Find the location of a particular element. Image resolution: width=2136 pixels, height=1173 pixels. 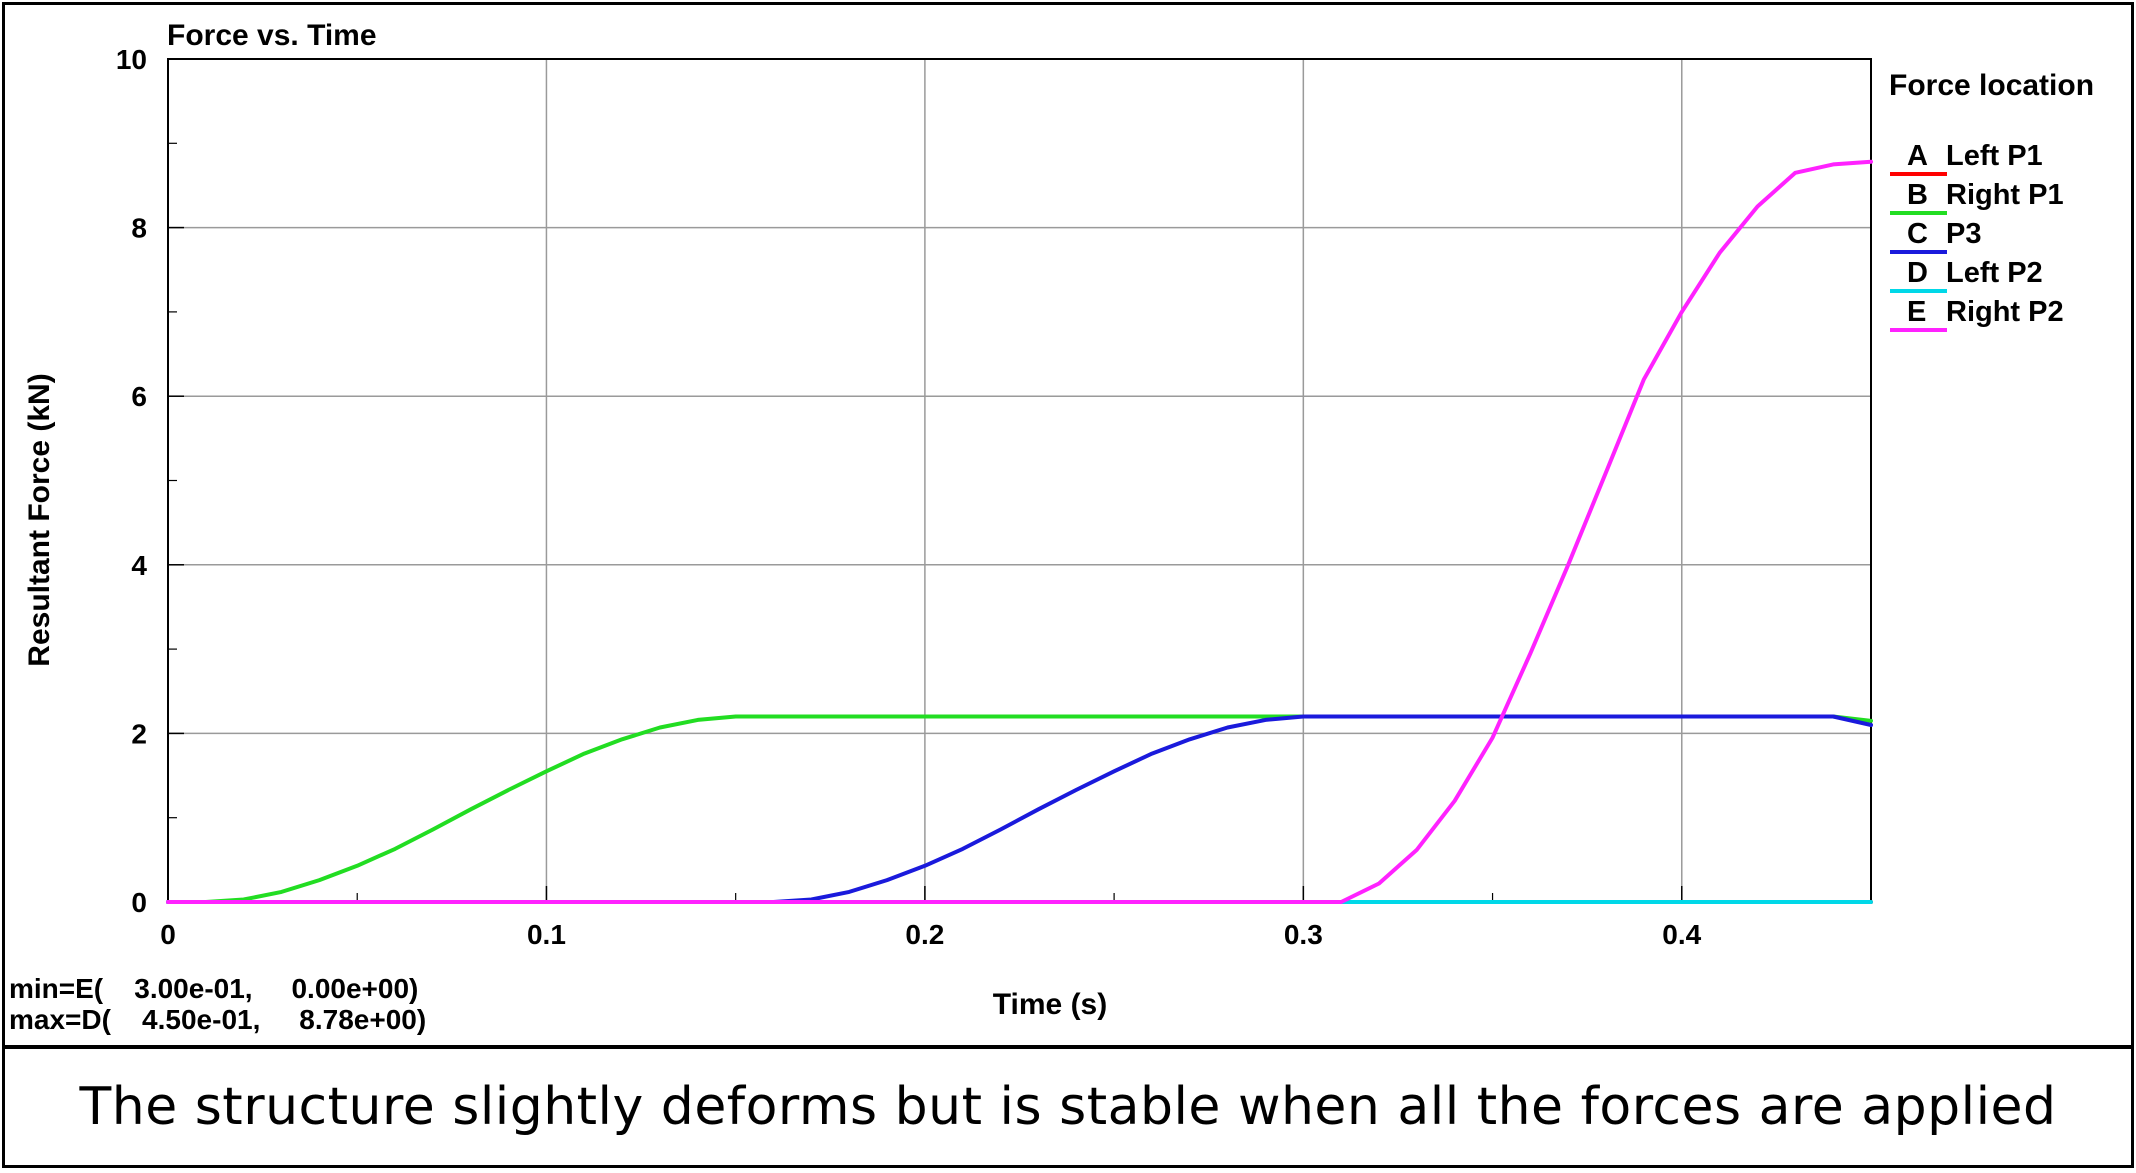

max-annotation: max=D( 4.50e-01, 8.78e+00) is located at coordinates (217, 1019).